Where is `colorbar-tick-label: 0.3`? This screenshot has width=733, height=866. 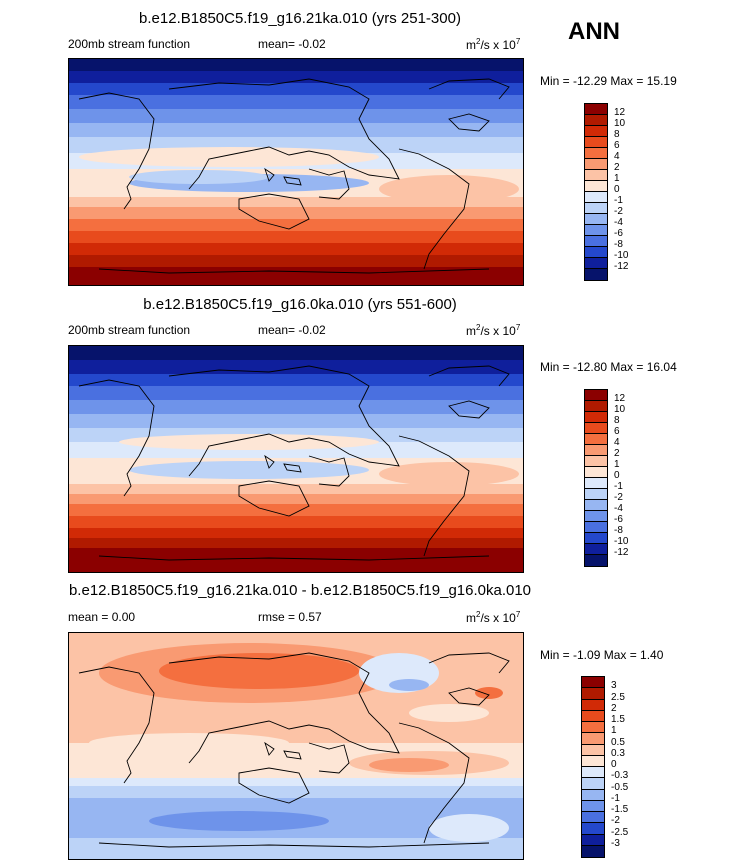 colorbar-tick-label: 0.3 is located at coordinates (618, 753).